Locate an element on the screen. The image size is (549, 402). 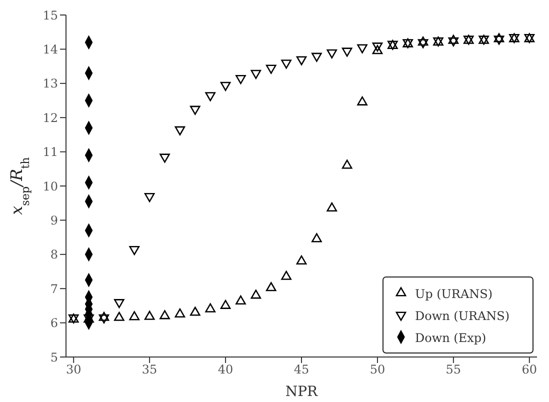
y-tick-label: 9 is located at coordinates (54, 220).